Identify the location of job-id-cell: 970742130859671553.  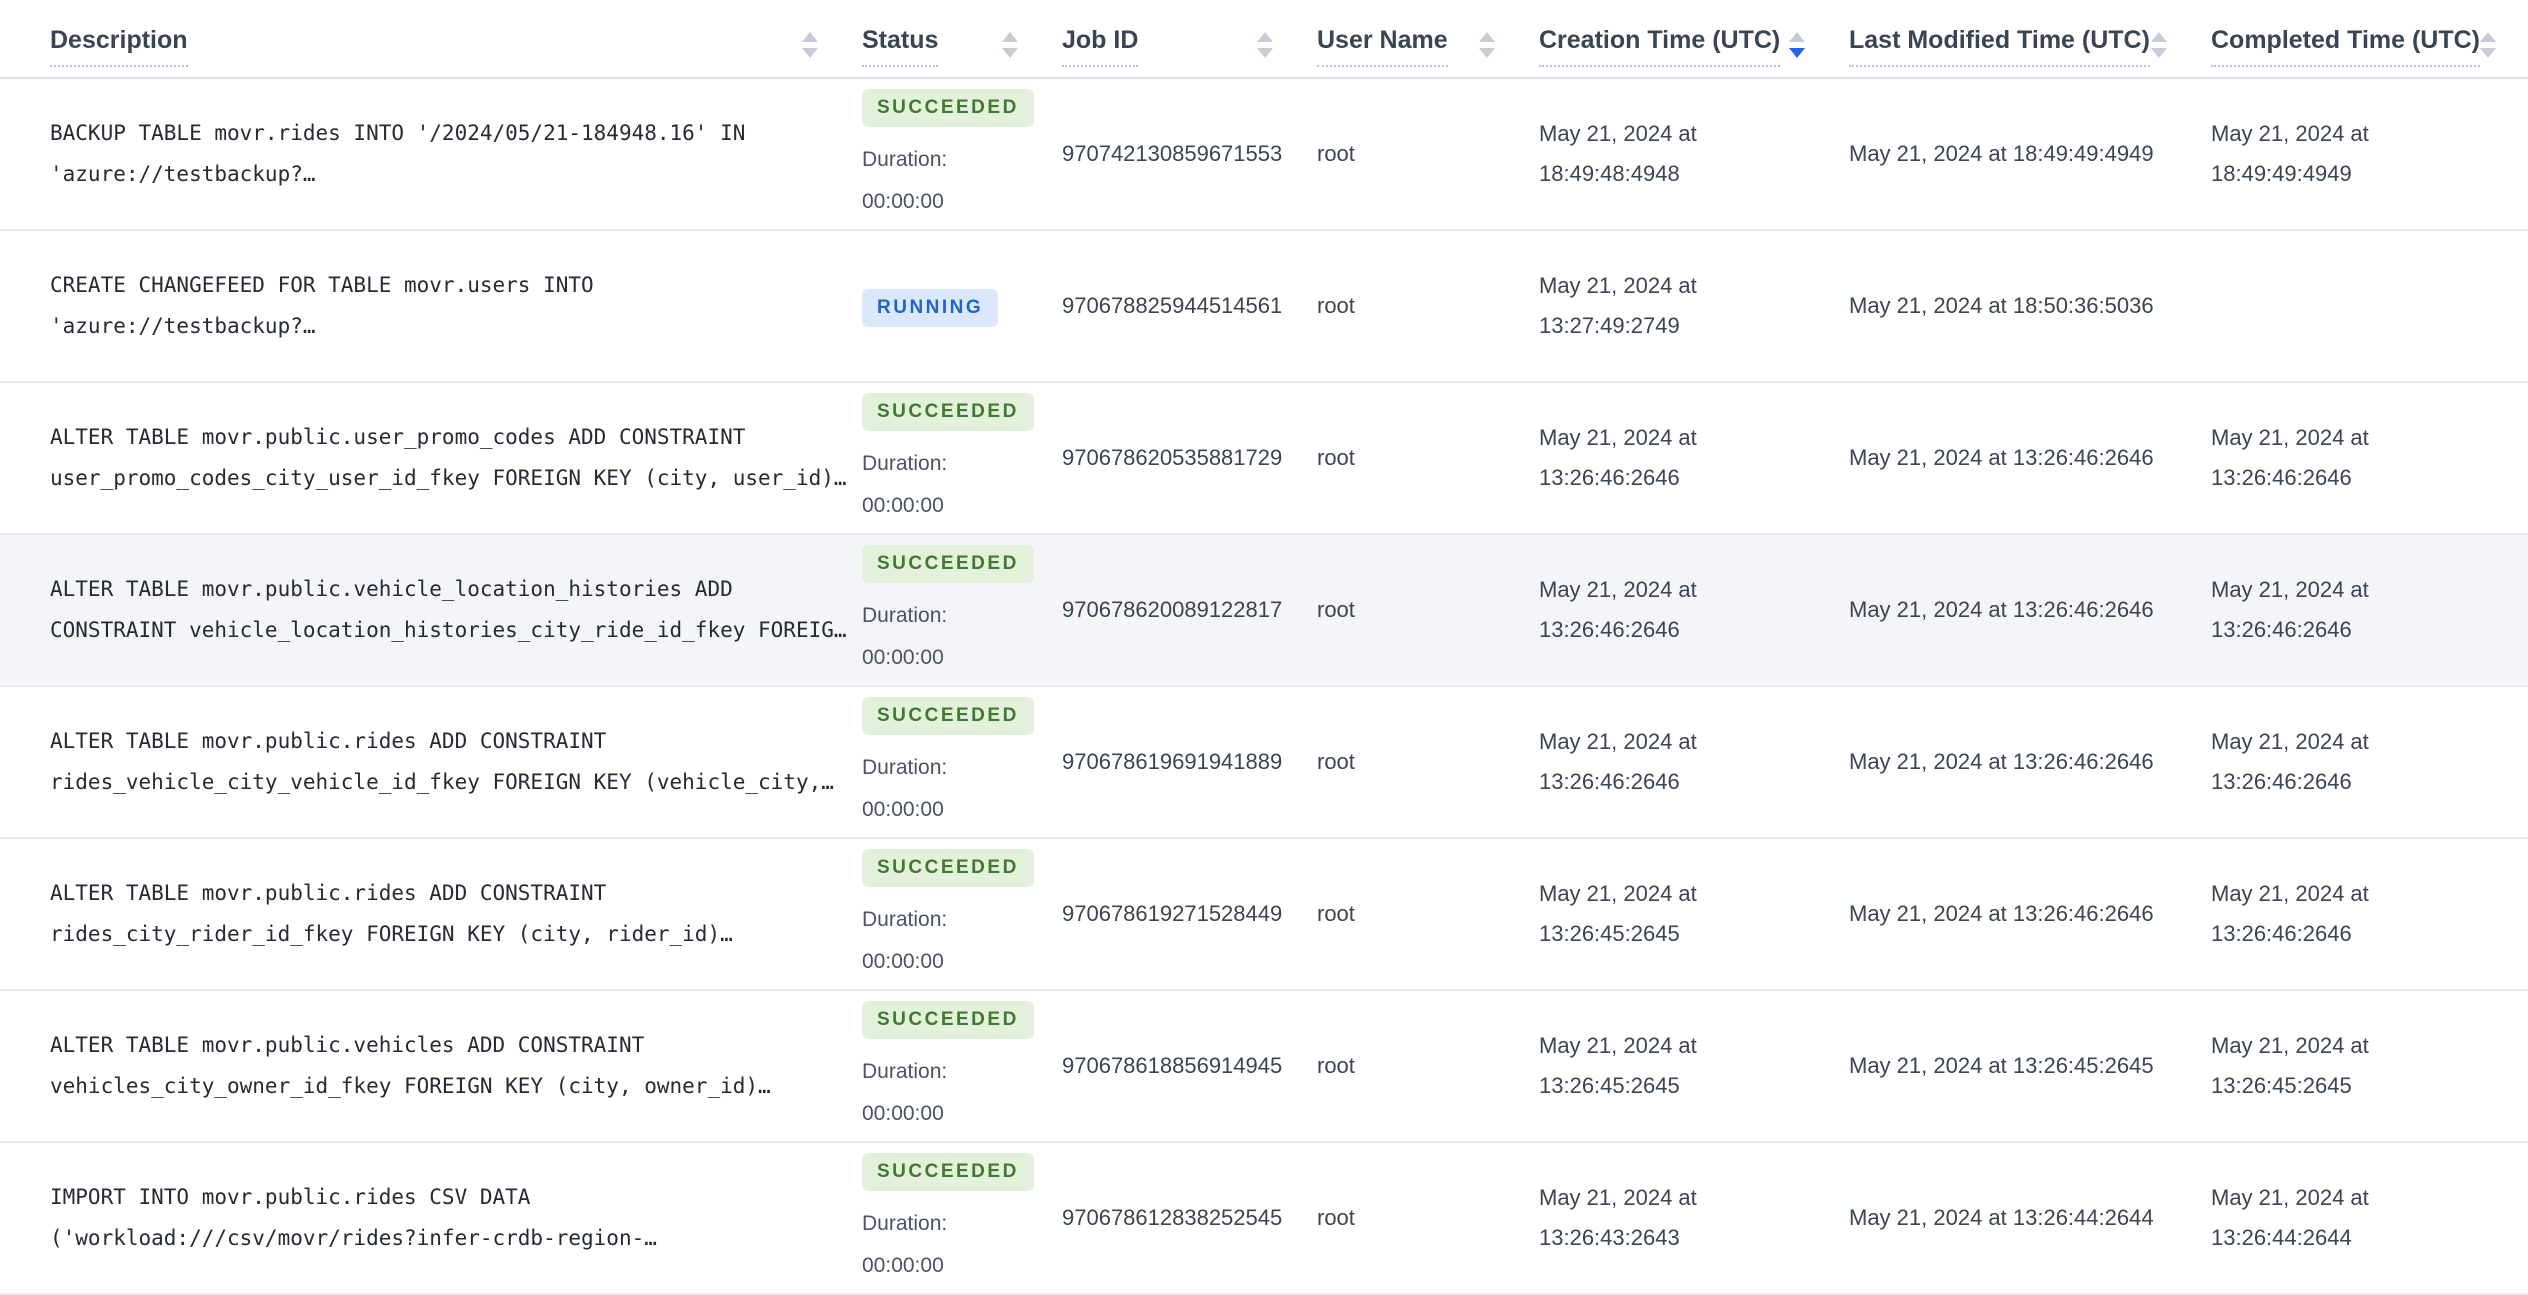
(1189, 154).